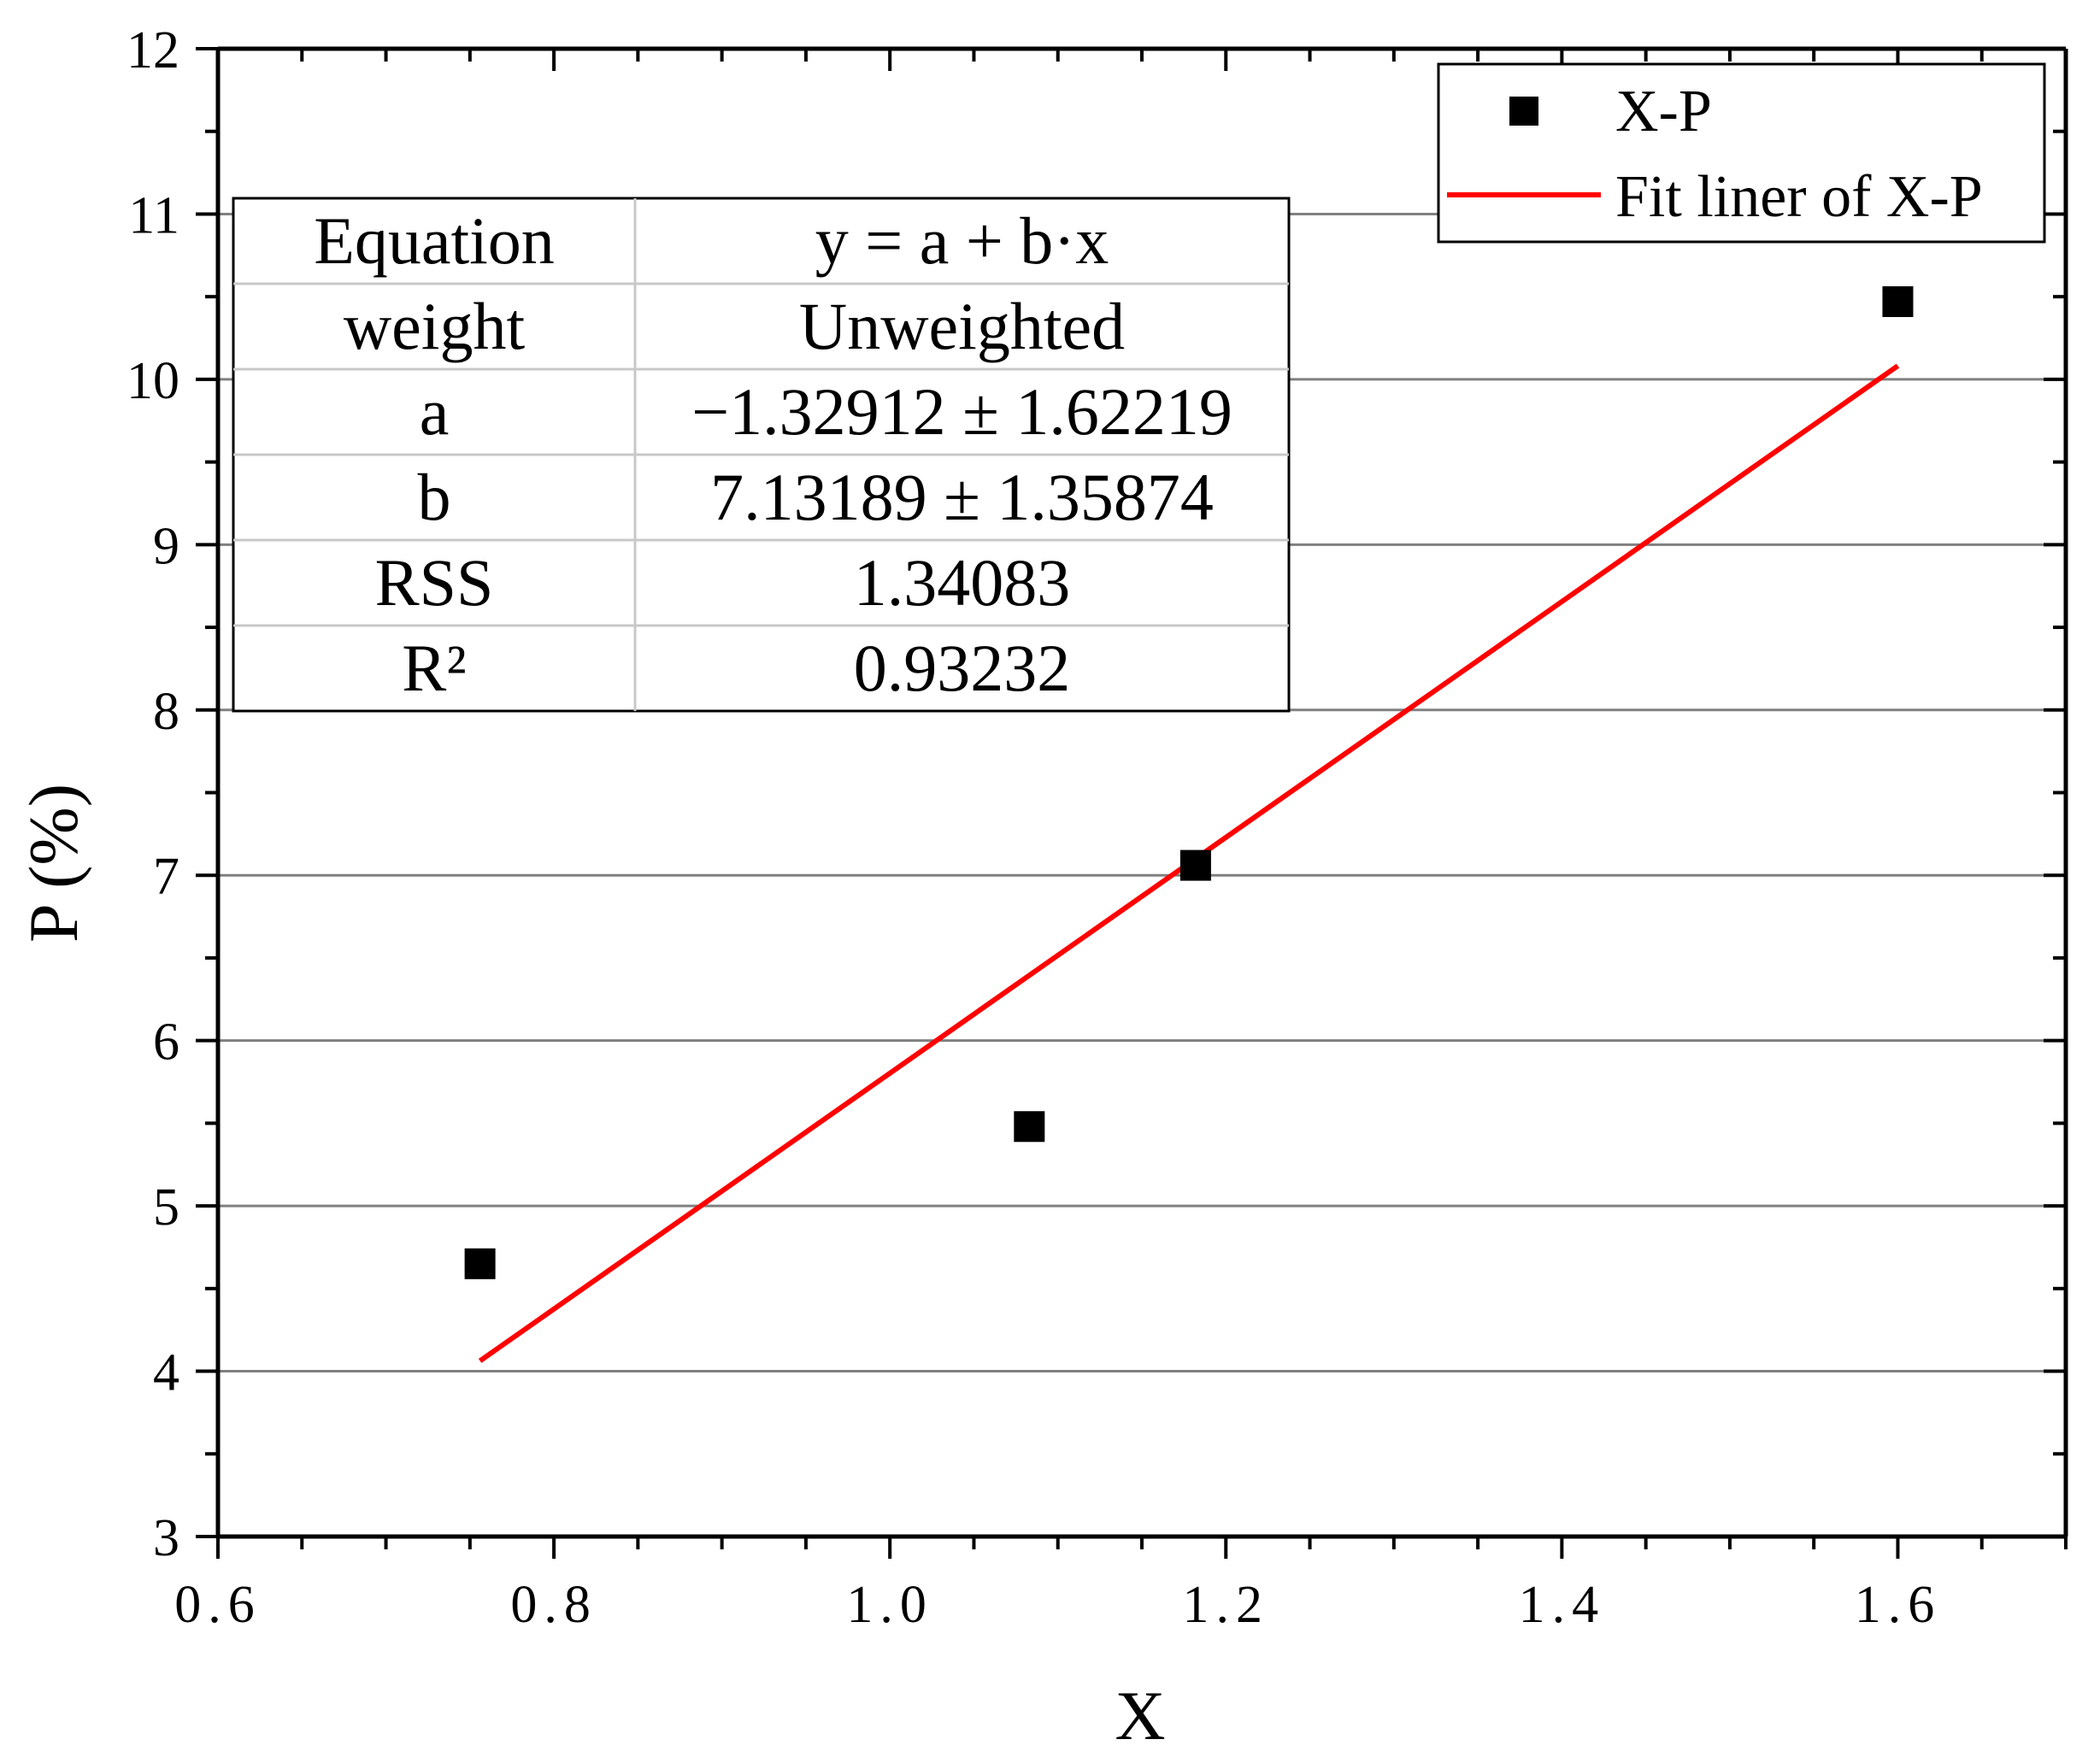 Image resolution: width=2100 pixels, height=1763 pixels. What do you see at coordinates (435, 411) in the screenshot?
I see `table-label-cell: a` at bounding box center [435, 411].